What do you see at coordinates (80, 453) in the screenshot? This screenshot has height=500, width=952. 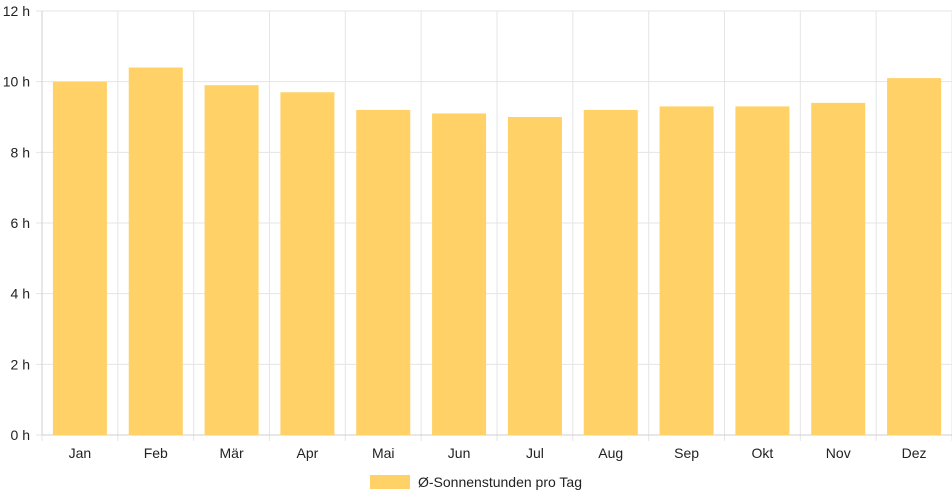 I see `x-tick-label: Jan` at bounding box center [80, 453].